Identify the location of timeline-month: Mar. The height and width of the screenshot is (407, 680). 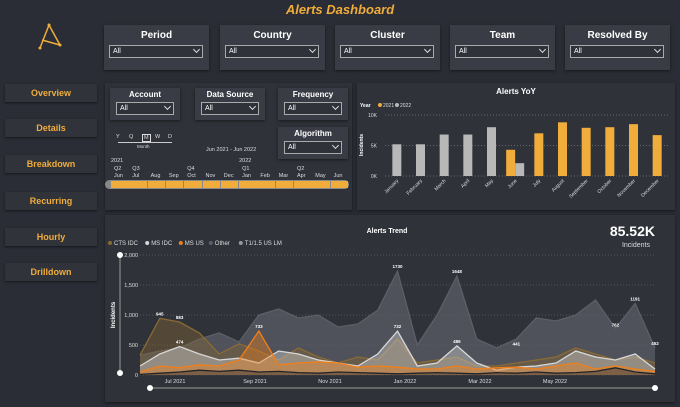
(283, 176).